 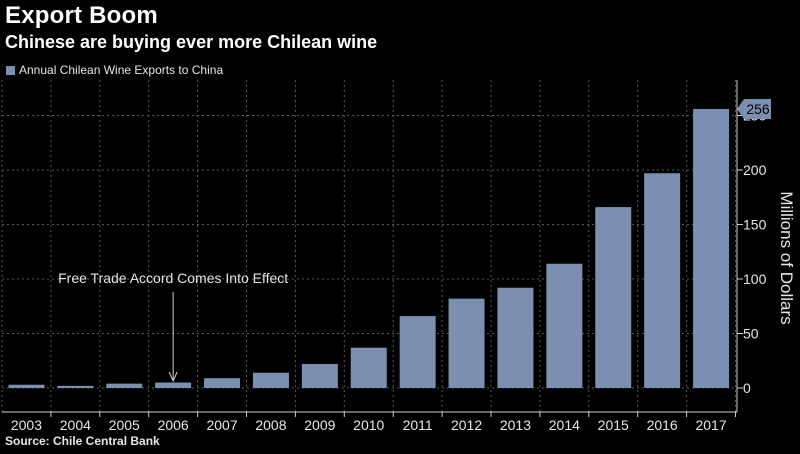 What do you see at coordinates (755, 225) in the screenshot?
I see `y-tick-label: 150` at bounding box center [755, 225].